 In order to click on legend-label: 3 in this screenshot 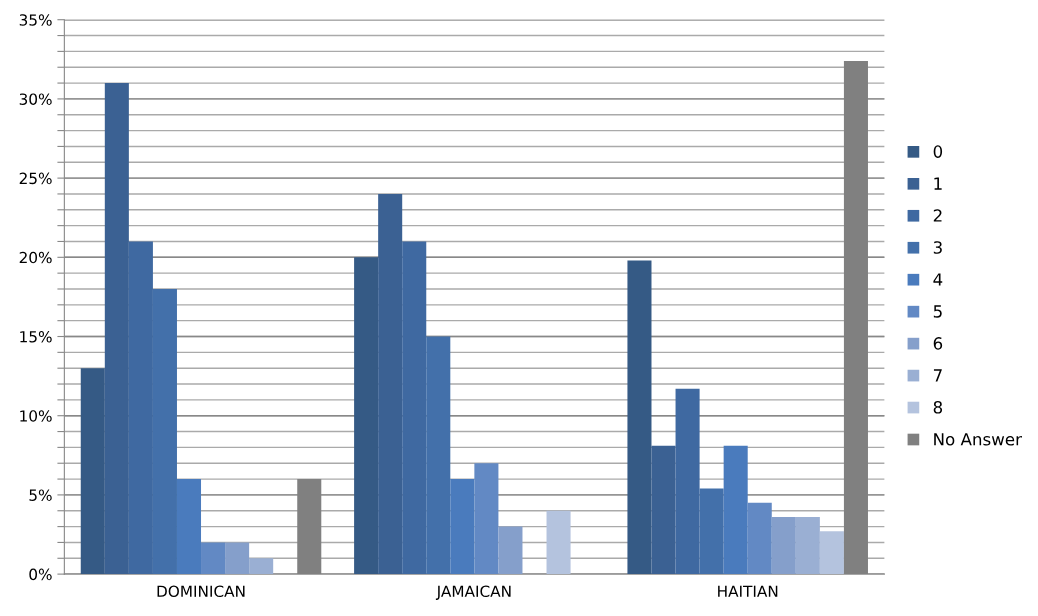, I will do `click(937, 247)`.